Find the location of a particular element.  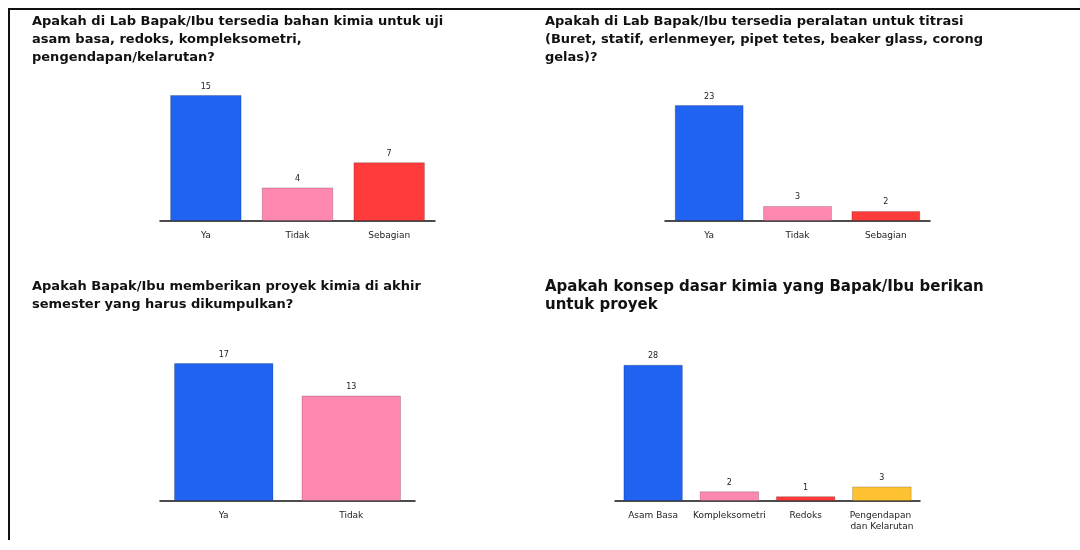

data-label: 13 is located at coordinates (351, 387).